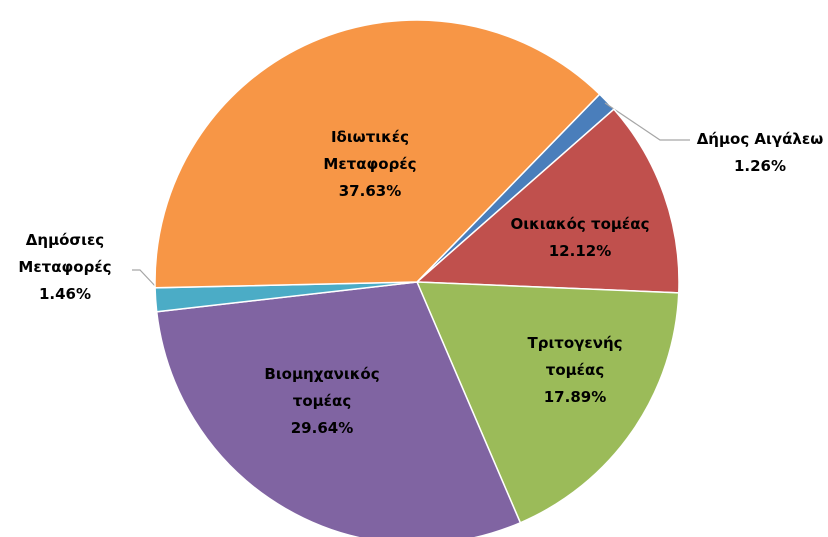 Image resolution: width=828 pixels, height=537 pixels. Describe the element at coordinates (580, 224) in the screenshot. I see `category-label: Οικιακός τομέας` at that location.